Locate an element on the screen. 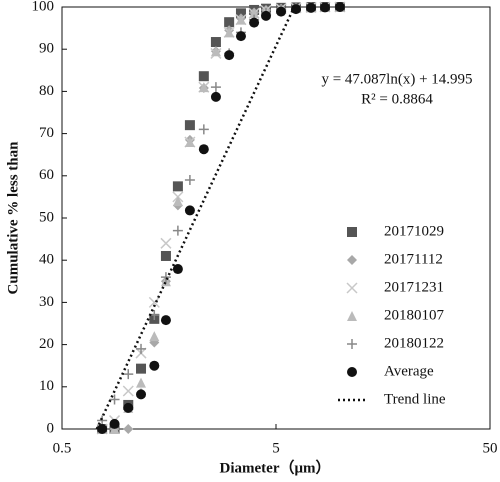 The image size is (500, 482). y-tick-label: 30 is located at coordinates (46, 302).